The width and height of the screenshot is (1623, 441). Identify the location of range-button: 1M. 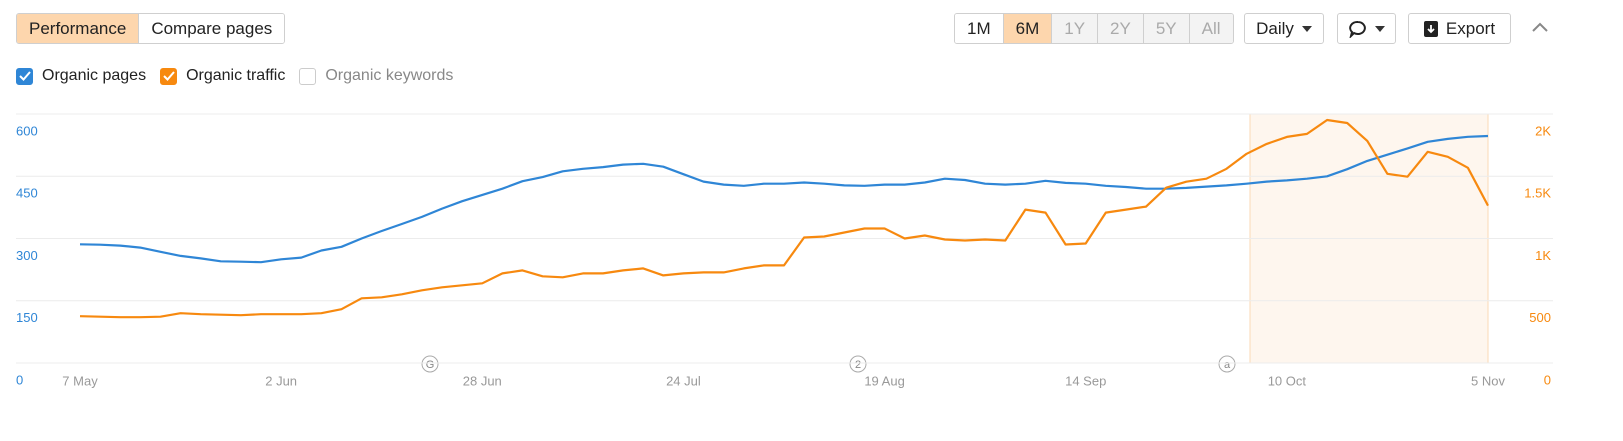
(979, 28).